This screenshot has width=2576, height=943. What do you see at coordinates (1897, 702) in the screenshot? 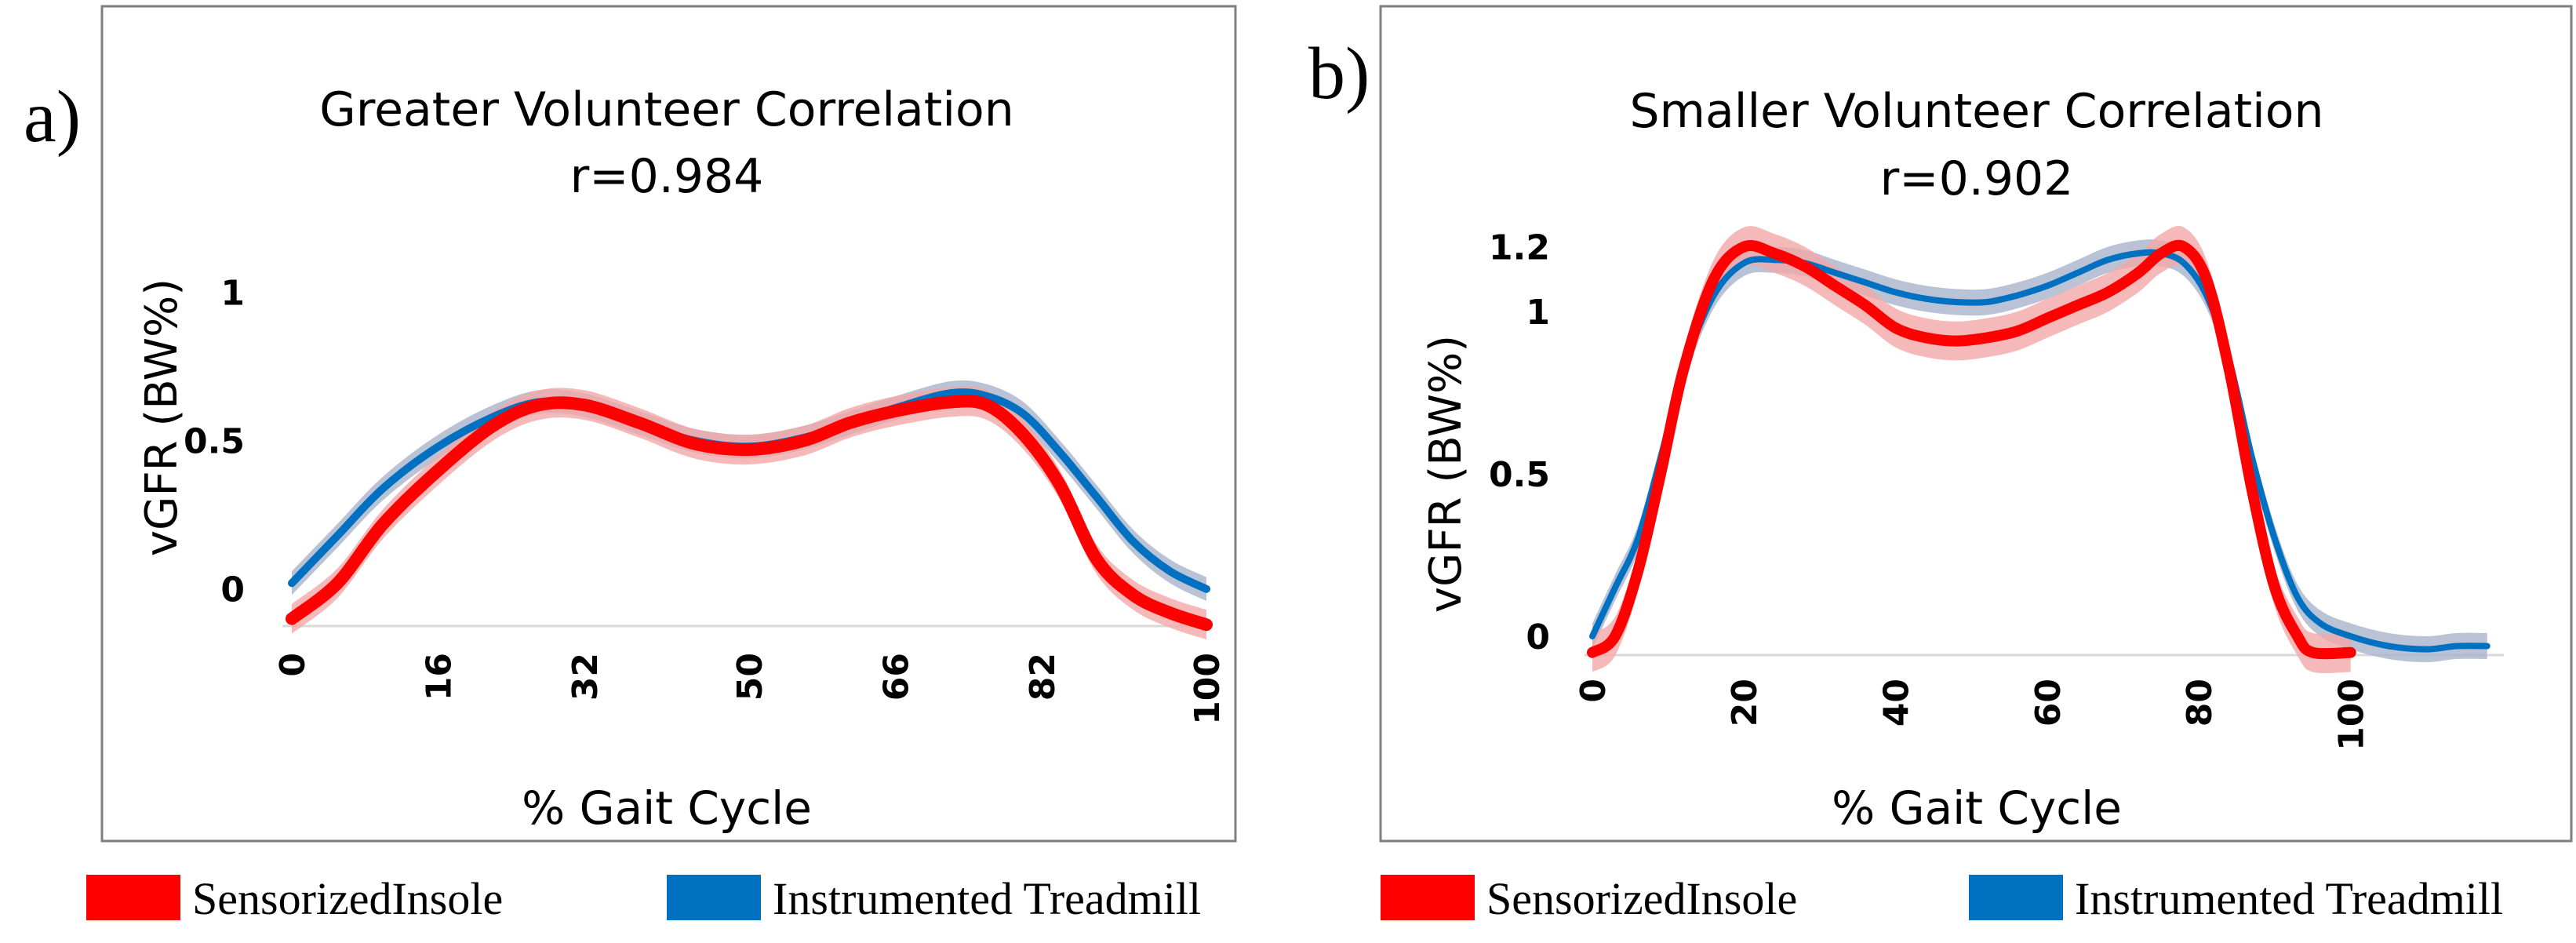
I see `x-tick-label: 40` at bounding box center [1897, 702].